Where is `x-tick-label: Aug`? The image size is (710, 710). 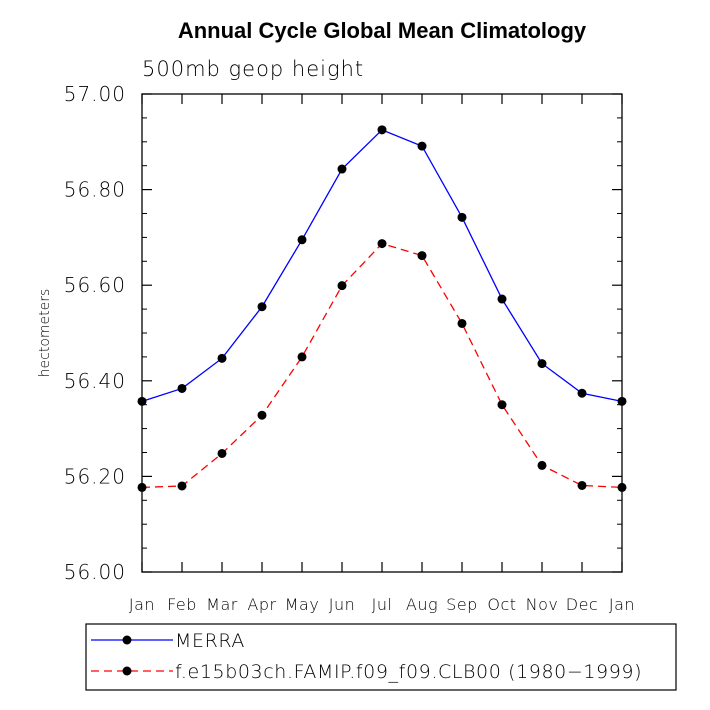 x-tick-label: Aug is located at coordinates (422, 604).